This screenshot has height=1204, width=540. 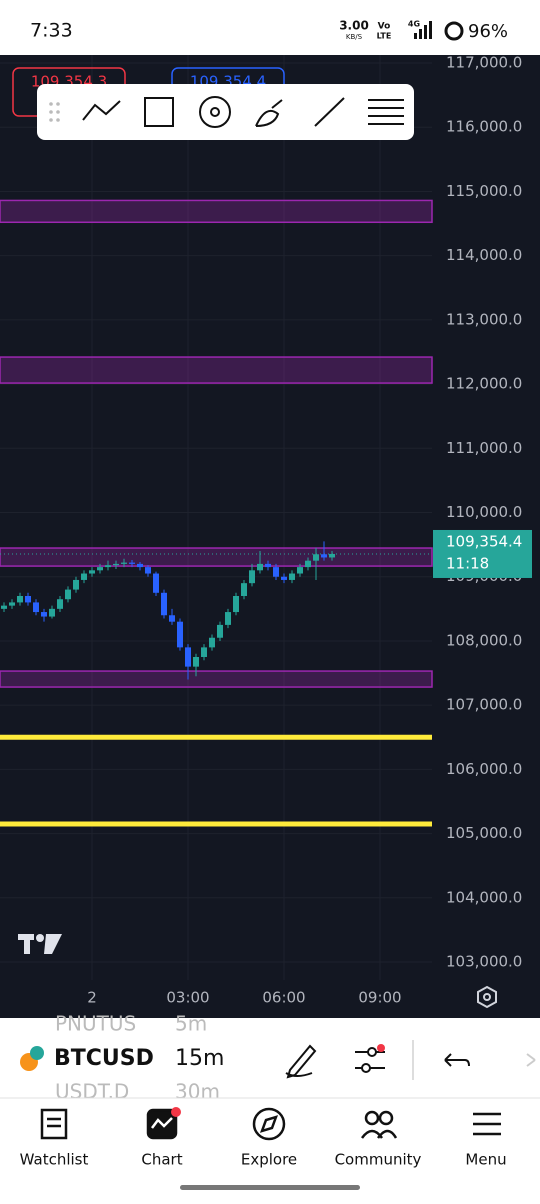 I want to click on y-tick-label: 117,000.0, so click(x=484, y=63).